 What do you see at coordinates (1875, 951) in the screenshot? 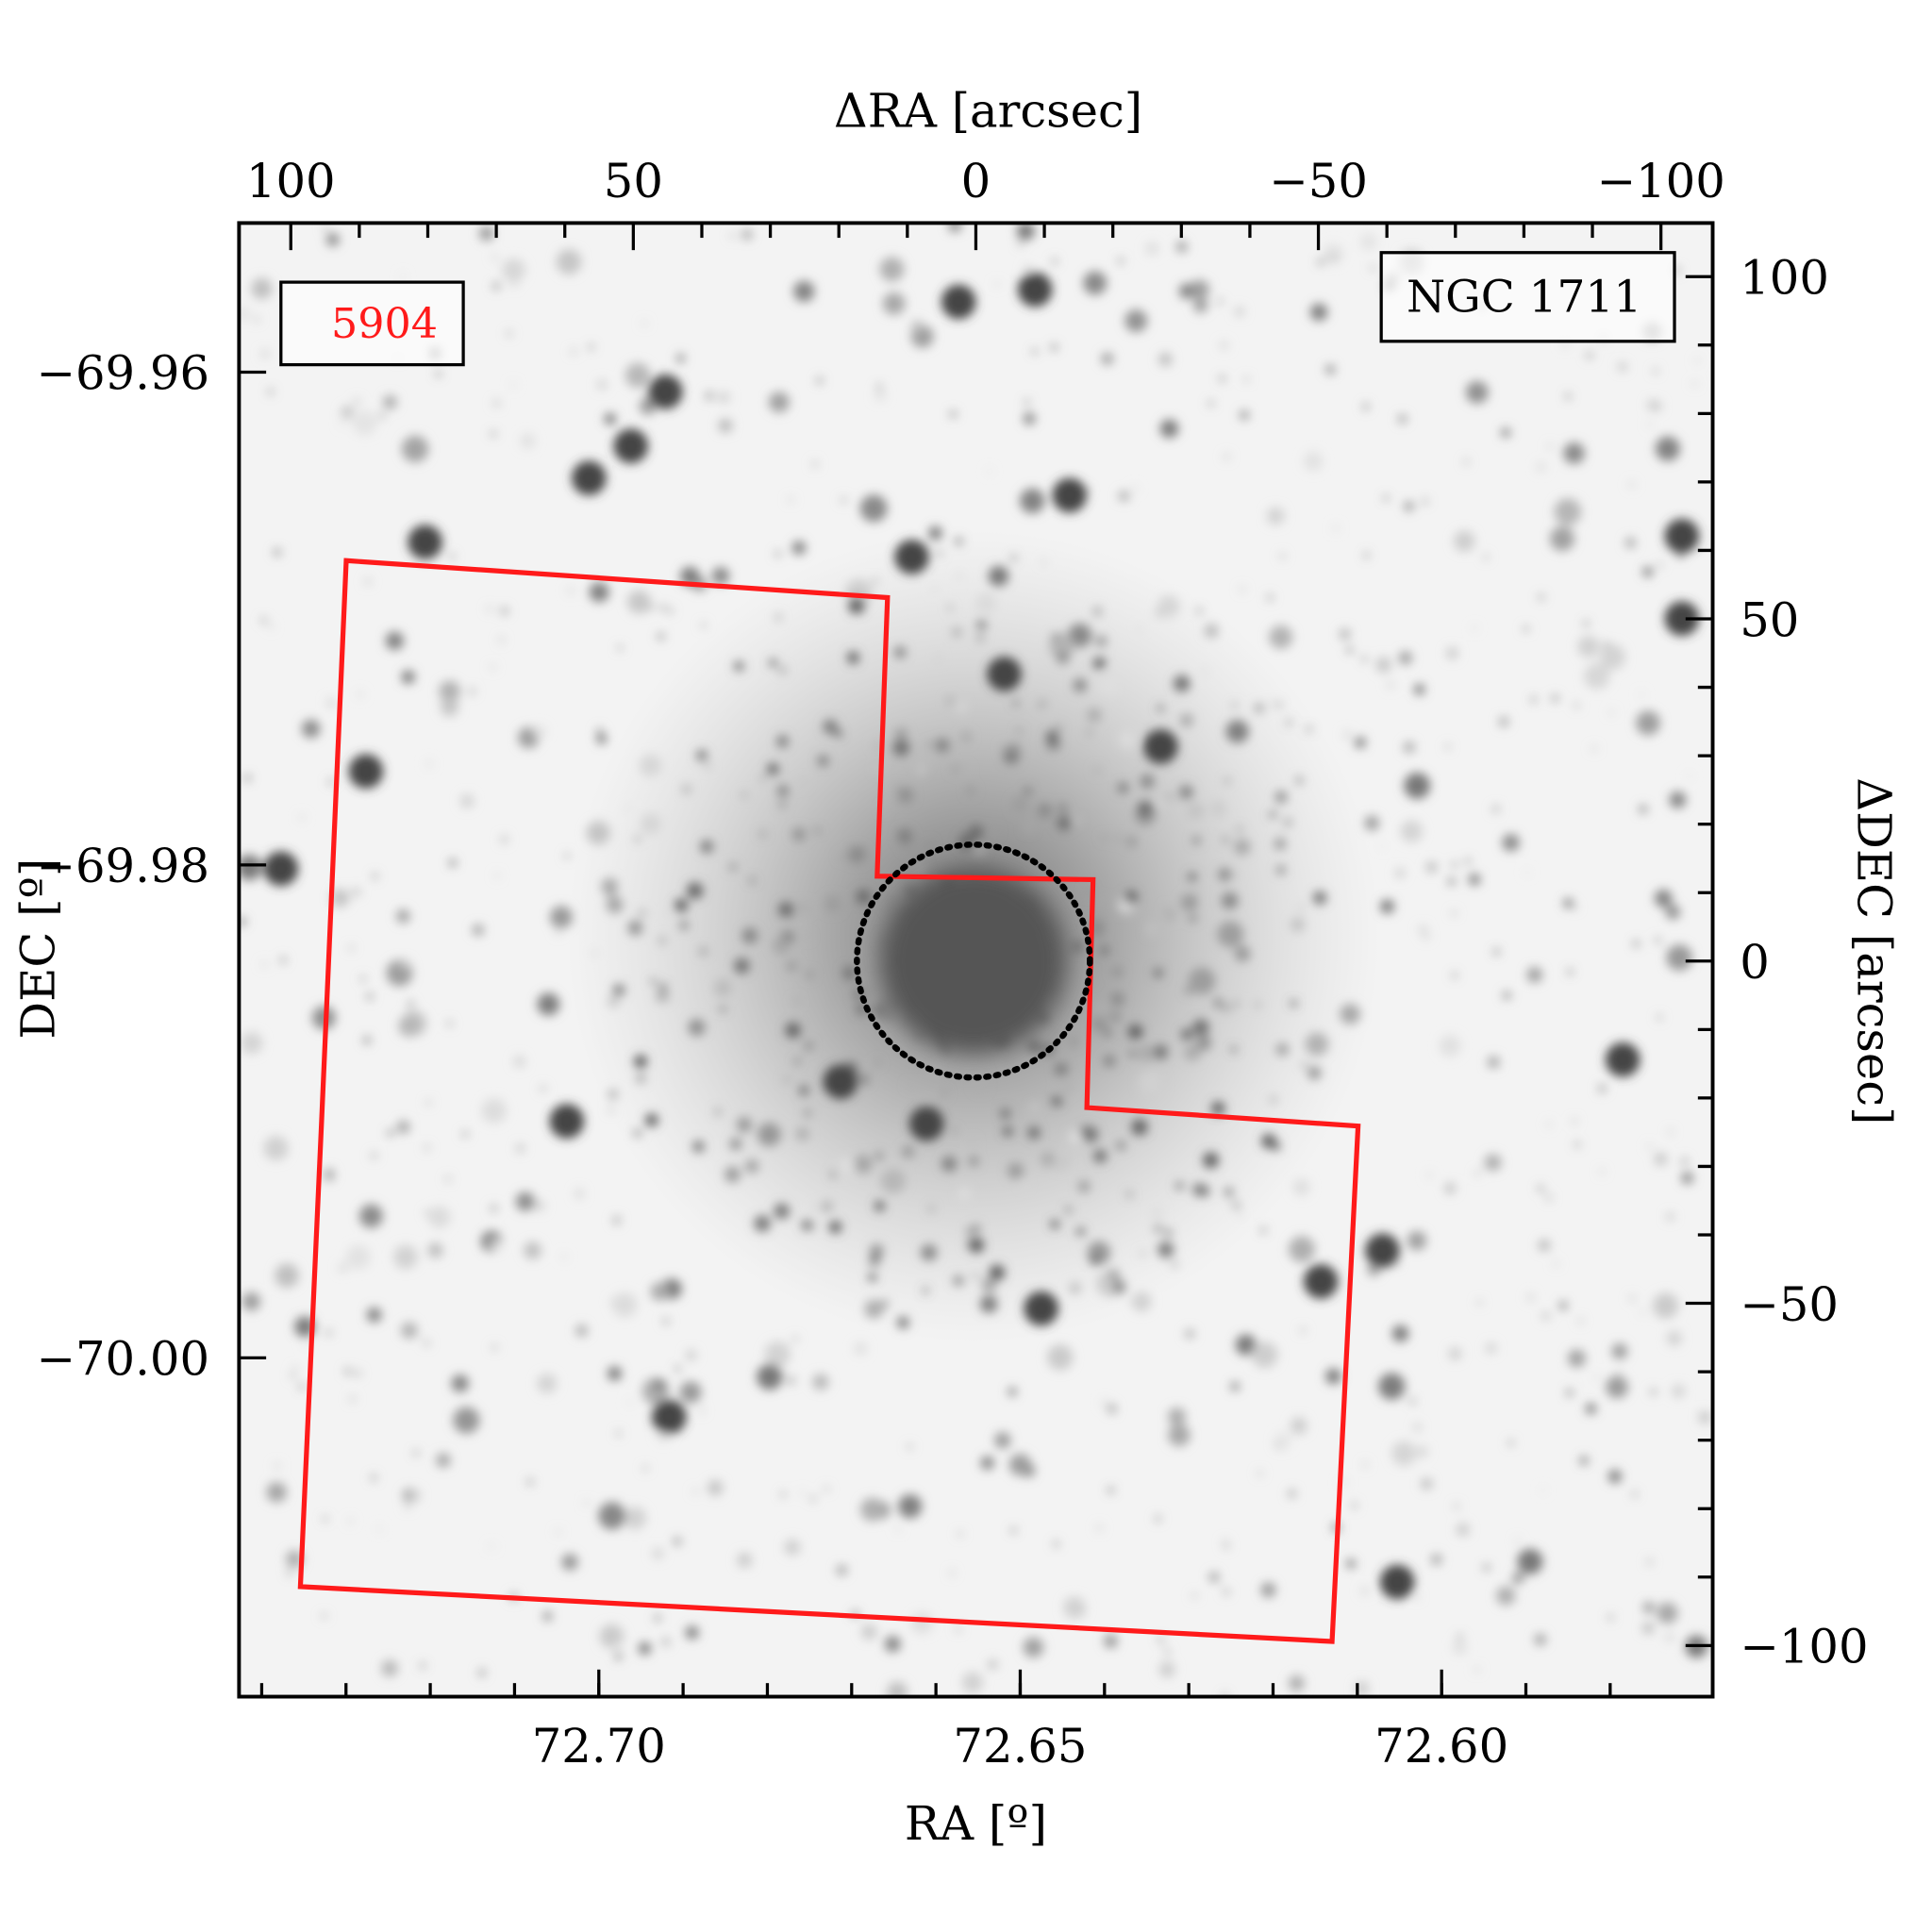
I see `right-axis-label: ΔDEC [arcsec]` at bounding box center [1875, 951].